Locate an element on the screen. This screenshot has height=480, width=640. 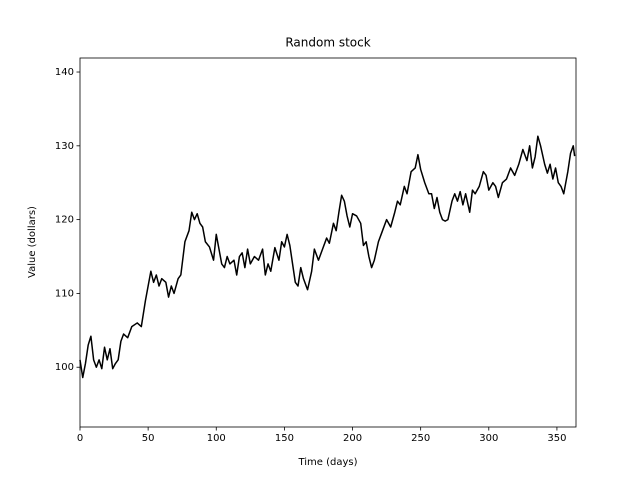
y-tick-label: 110 is located at coordinates (64, 293).